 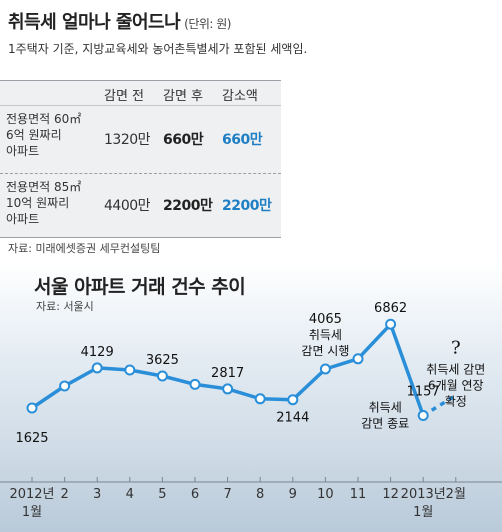 I want to click on data-label: 3625, so click(x=162, y=360).